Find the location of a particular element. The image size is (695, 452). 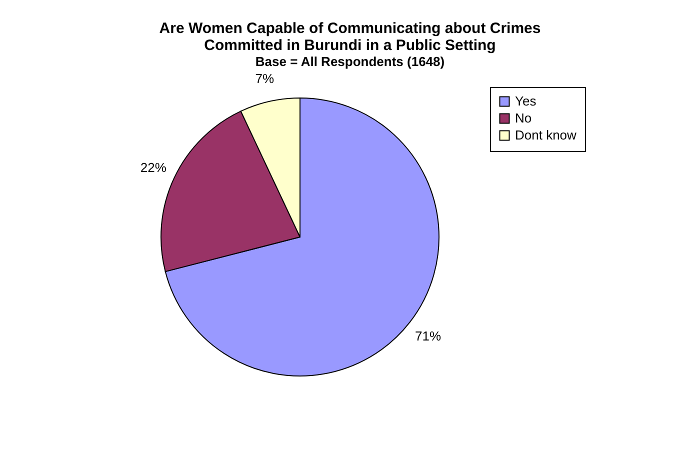

data-label: 71% is located at coordinates (428, 336).